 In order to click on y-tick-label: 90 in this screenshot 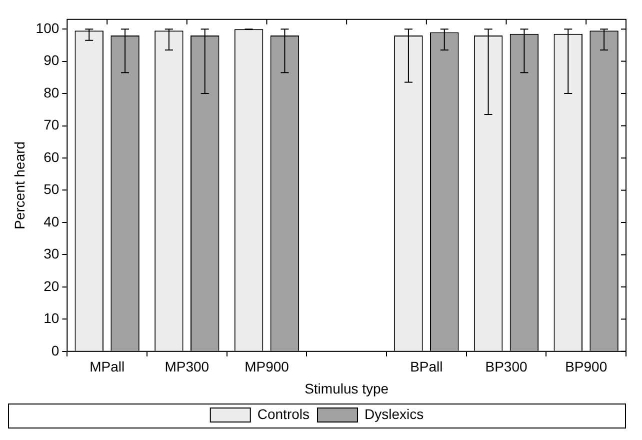, I will do `click(52, 60)`.